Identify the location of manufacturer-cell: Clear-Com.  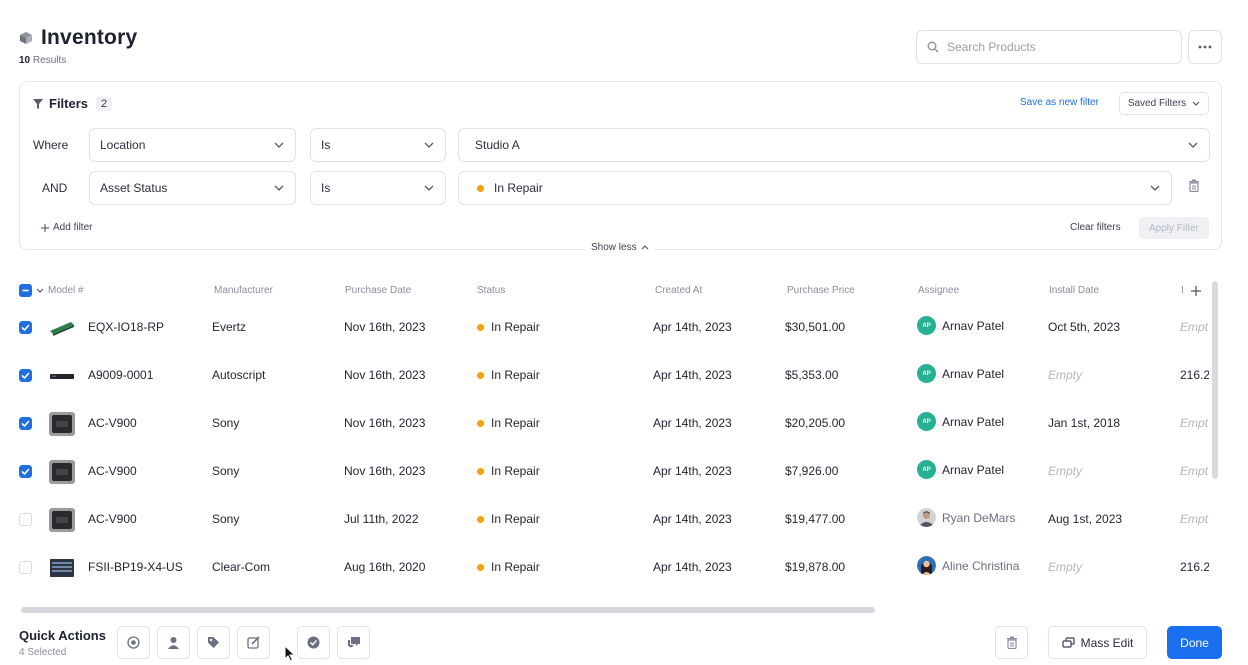
(241, 567).